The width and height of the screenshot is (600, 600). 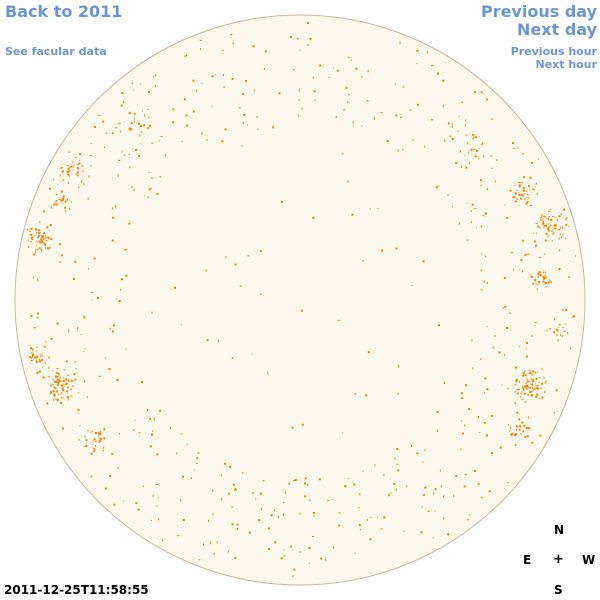 I want to click on next-day-link: Next day, so click(x=557, y=29).